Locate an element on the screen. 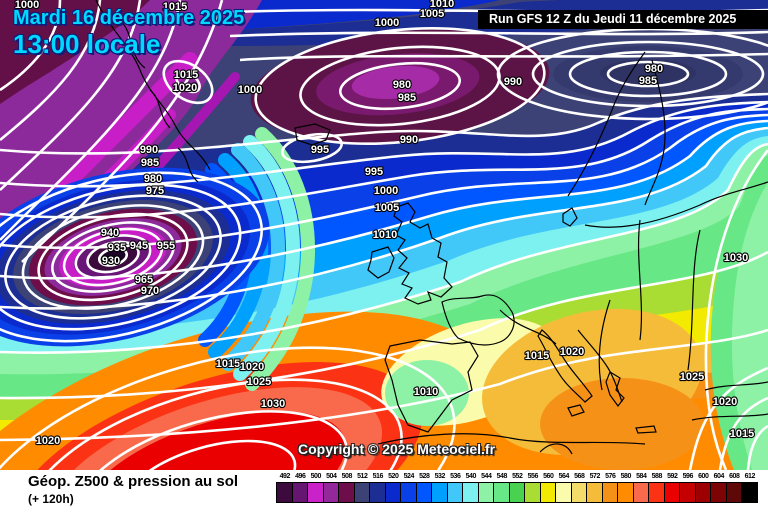 The image size is (768, 512). legend-value: 520 is located at coordinates (393, 476).